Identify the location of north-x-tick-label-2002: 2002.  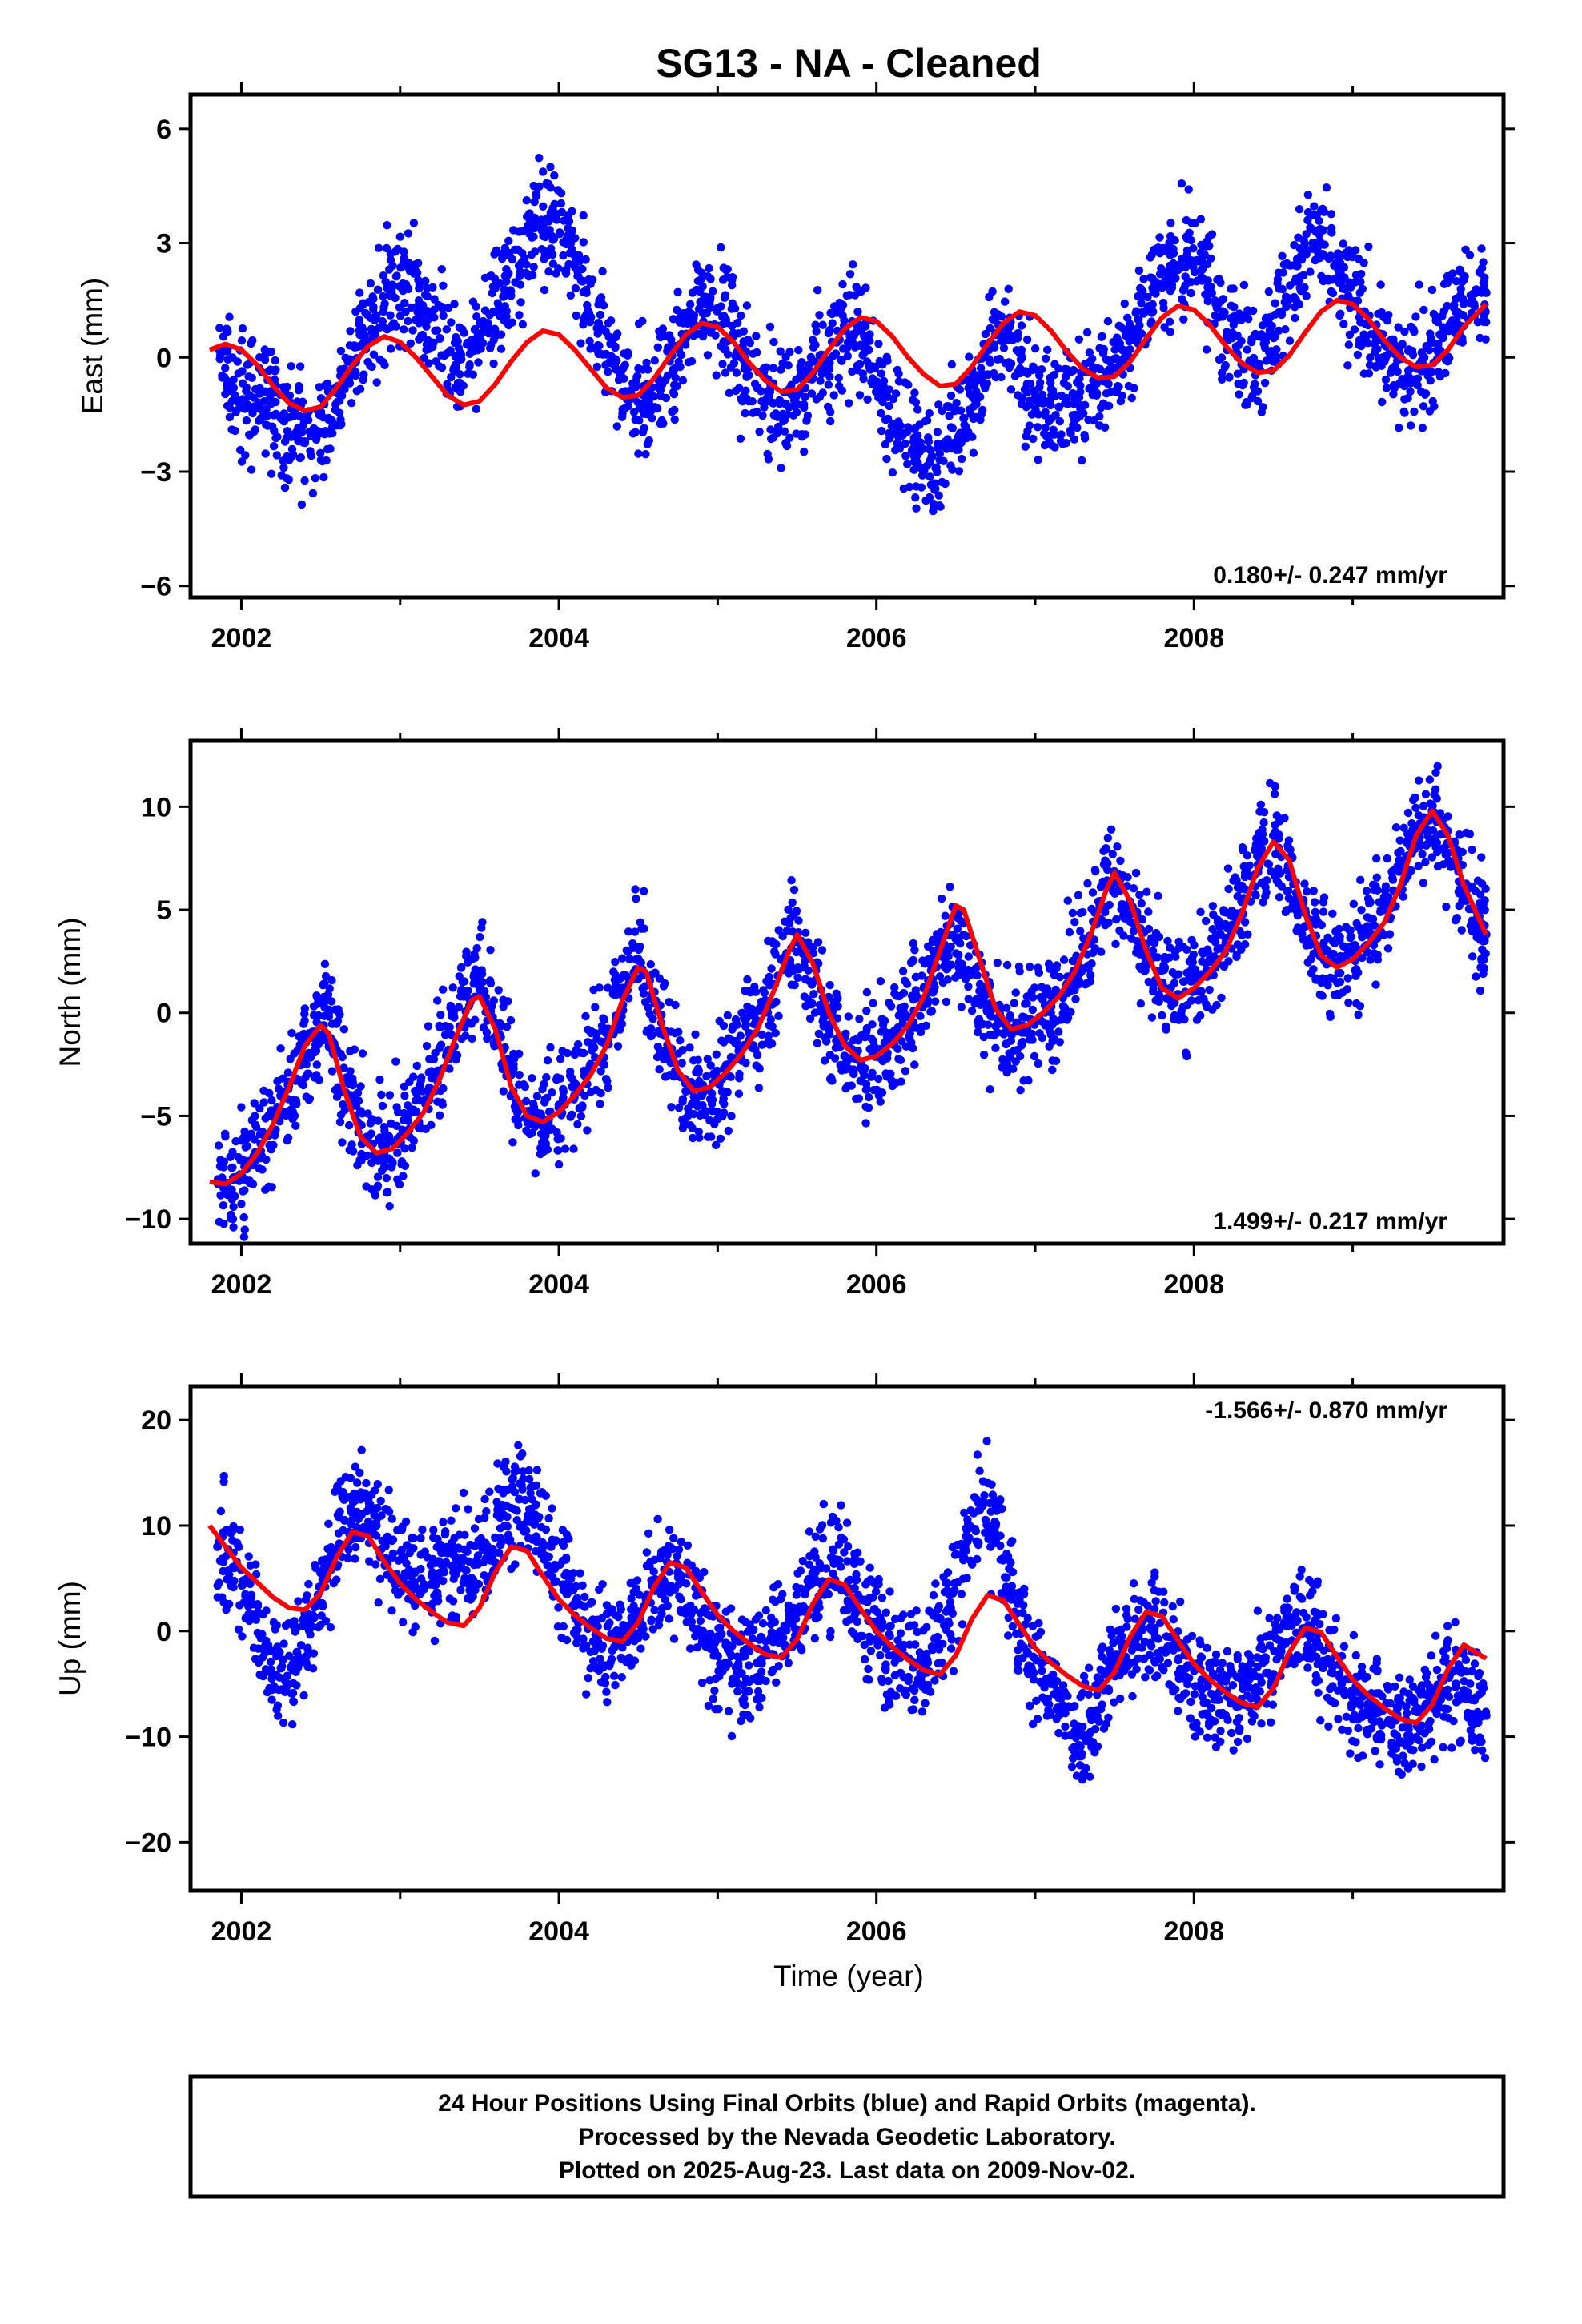
(242, 1284).